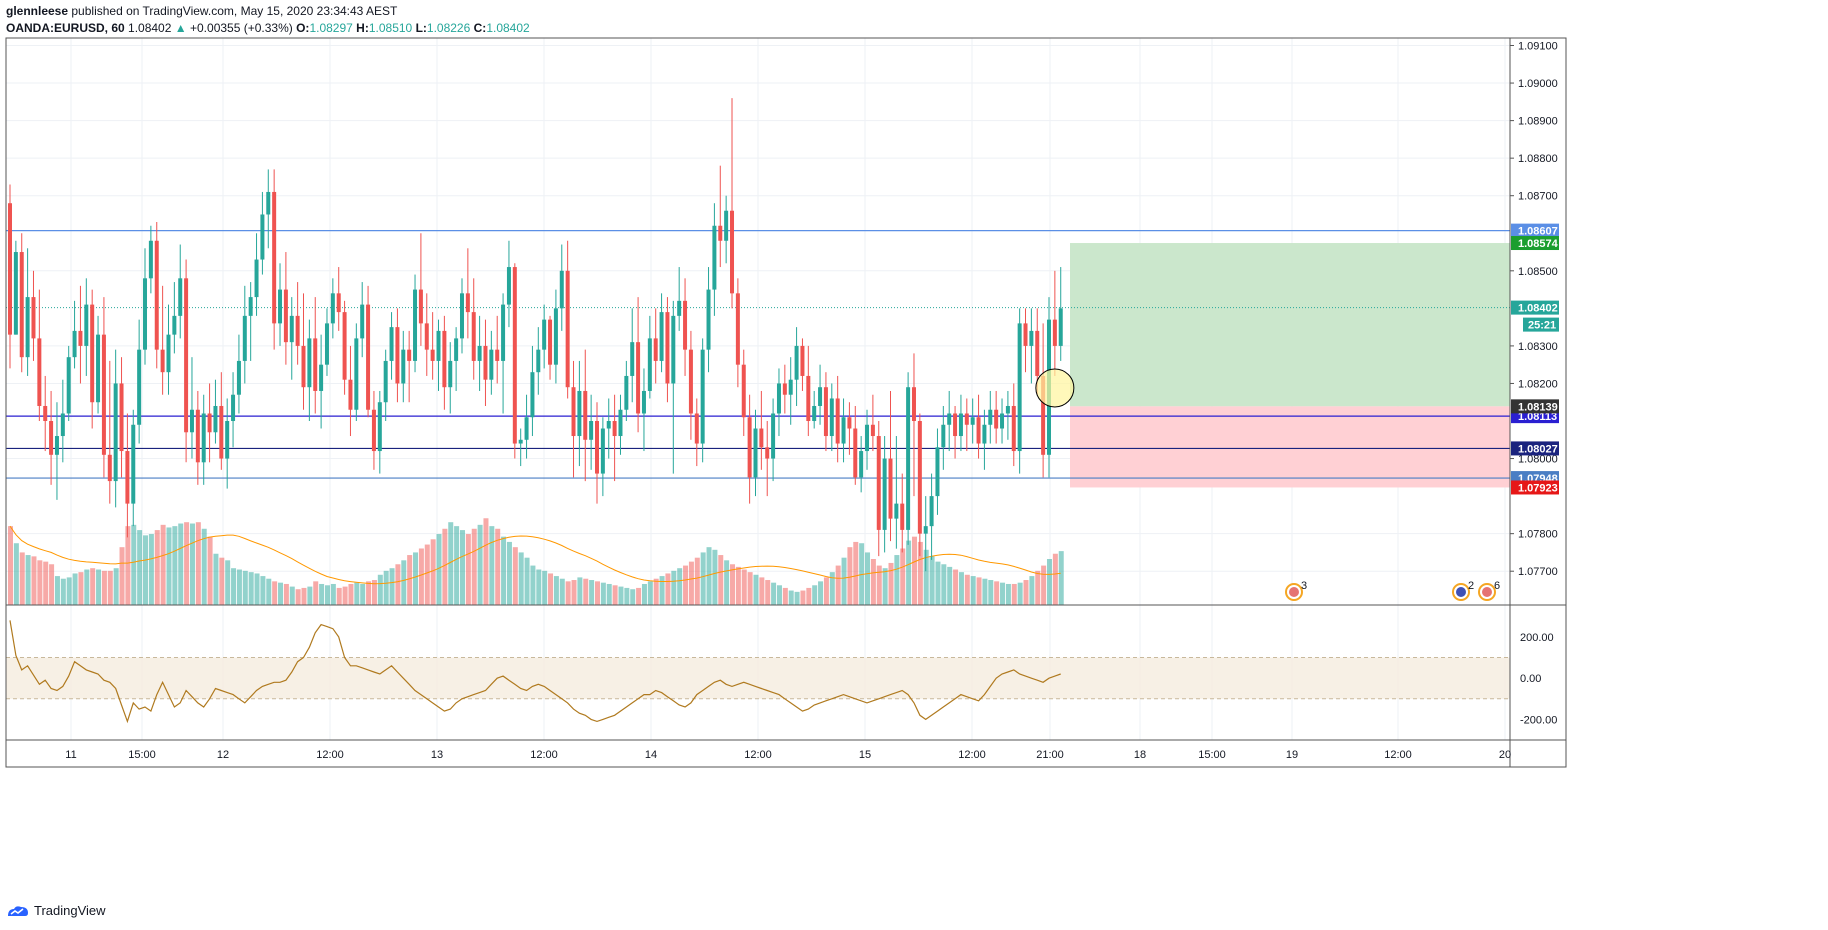 Image resolution: width=1828 pixels, height=930 pixels. I want to click on economic-events: 3 2 6, so click(1392, 590).